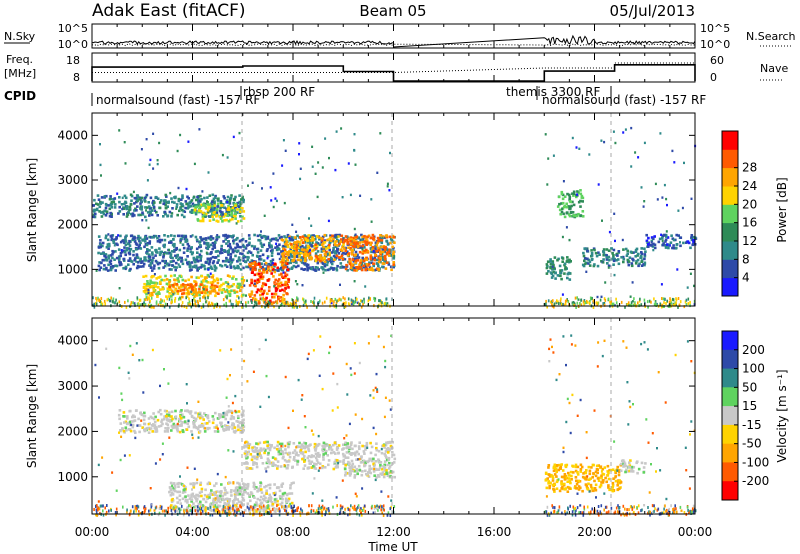 The width and height of the screenshot is (800, 554). Describe the element at coordinates (715, 28) in the screenshot. I see `count-tick-upper-right: 10^5` at that location.